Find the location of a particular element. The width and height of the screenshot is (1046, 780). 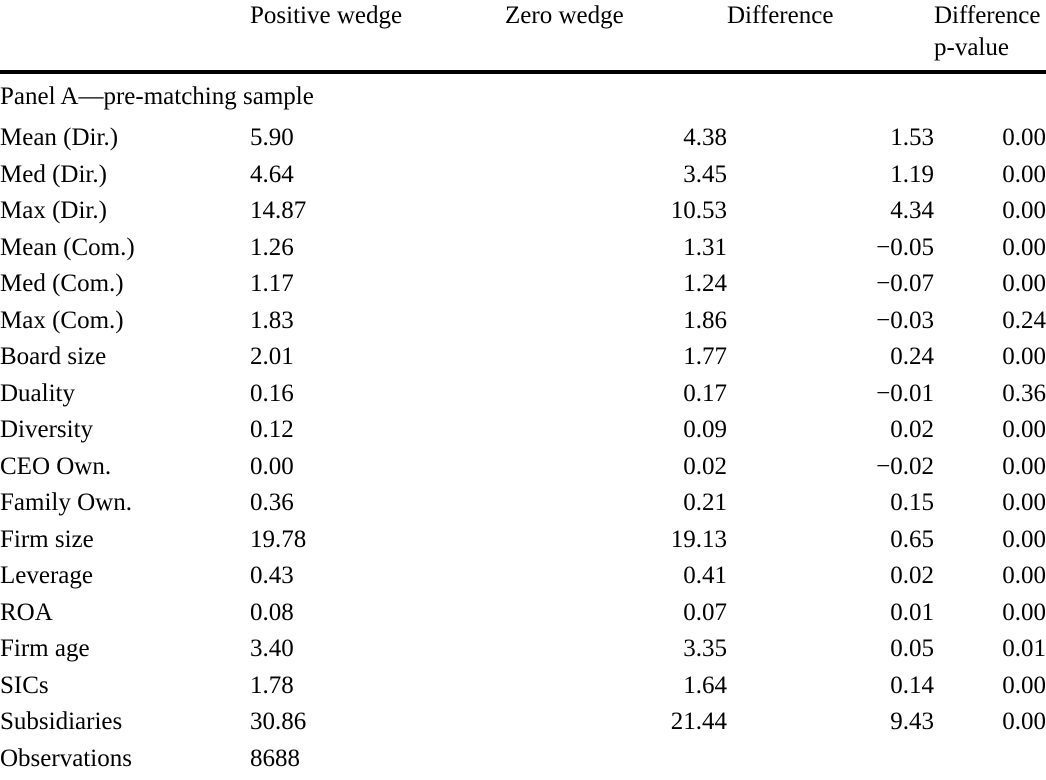

col-header-difference-p-value-line2: p-value is located at coordinates (971, 47).